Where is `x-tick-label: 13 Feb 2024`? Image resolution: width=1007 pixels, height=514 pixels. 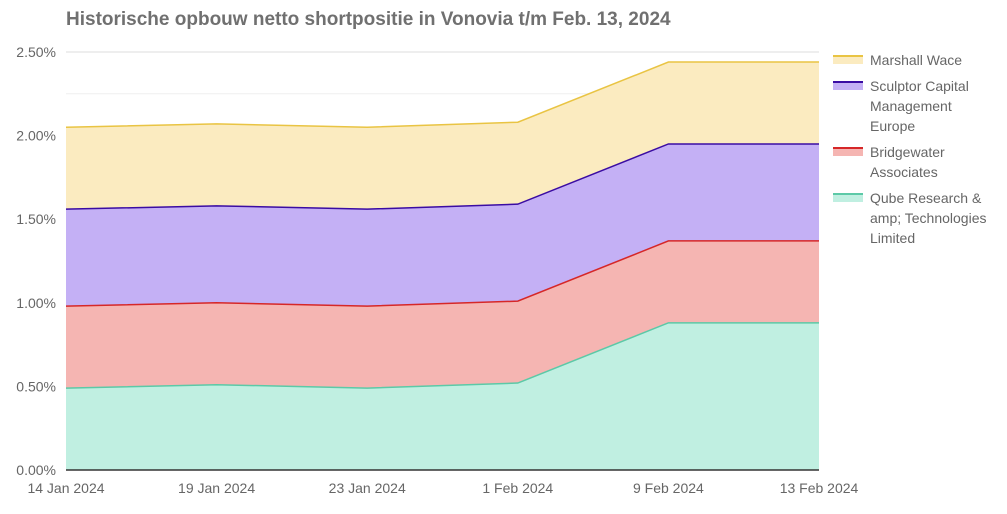 x-tick-label: 13 Feb 2024 is located at coordinates (819, 488).